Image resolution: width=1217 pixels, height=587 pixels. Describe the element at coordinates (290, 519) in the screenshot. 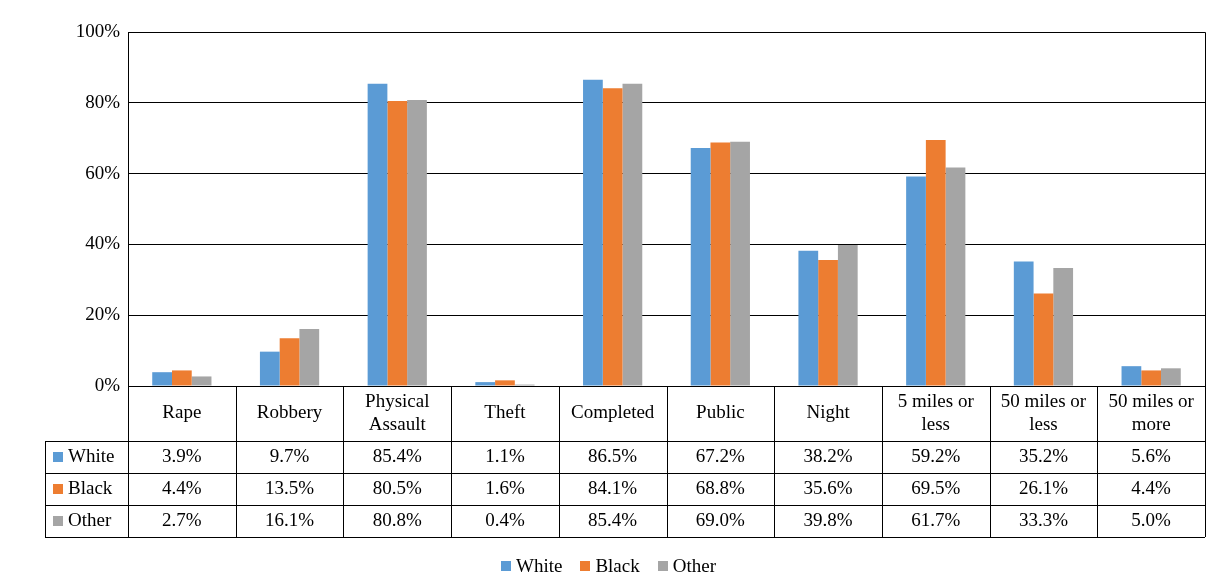

I see `data-label: 16.1%` at that location.